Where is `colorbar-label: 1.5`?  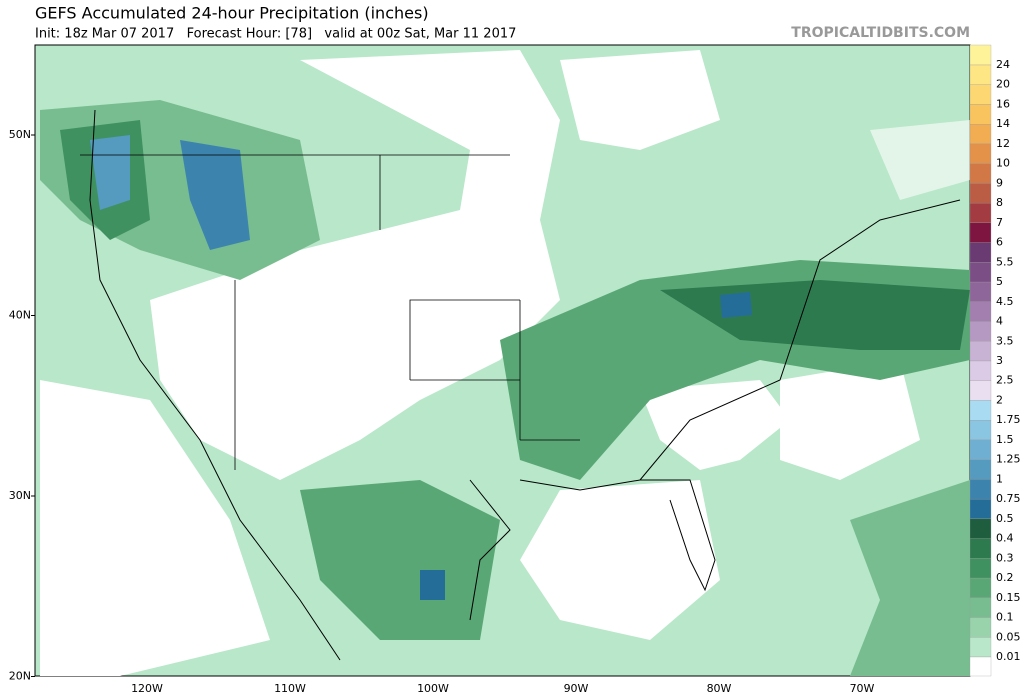 colorbar-label: 1.5 is located at coordinates (1005, 439).